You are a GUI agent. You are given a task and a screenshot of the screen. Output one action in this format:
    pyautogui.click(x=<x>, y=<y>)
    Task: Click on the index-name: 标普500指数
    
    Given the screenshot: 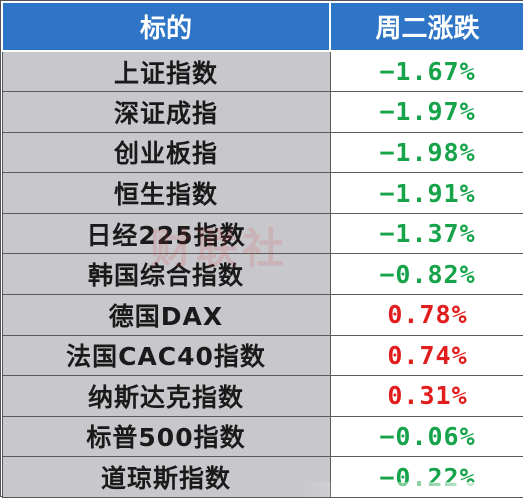 What is the action you would take?
    pyautogui.click(x=166, y=436)
    